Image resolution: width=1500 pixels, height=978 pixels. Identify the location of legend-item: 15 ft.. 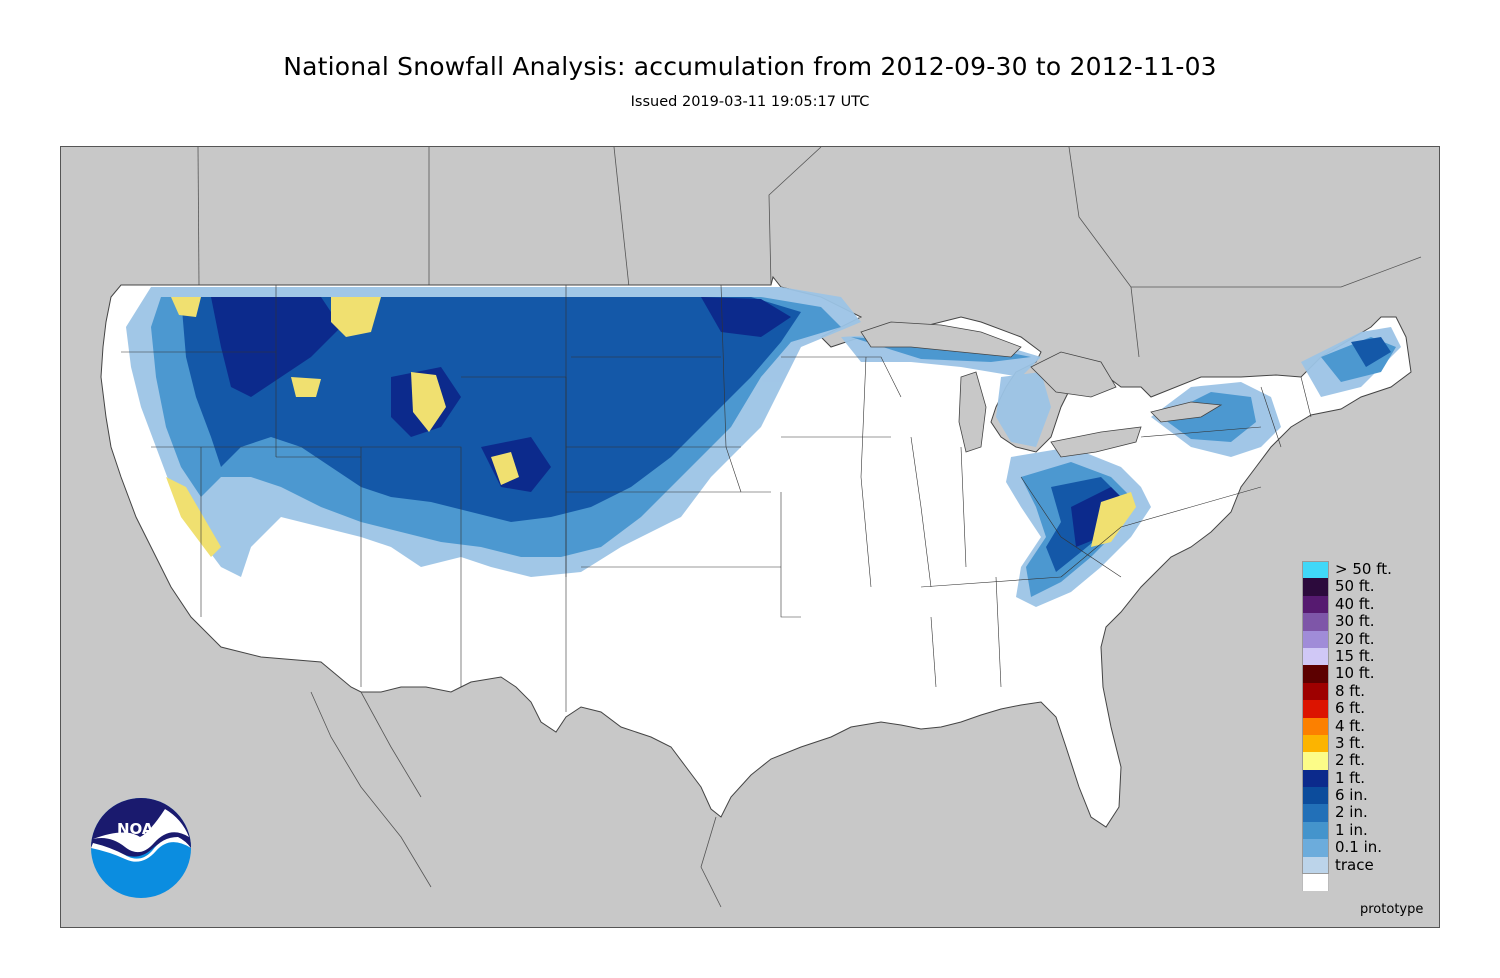
(1362, 656).